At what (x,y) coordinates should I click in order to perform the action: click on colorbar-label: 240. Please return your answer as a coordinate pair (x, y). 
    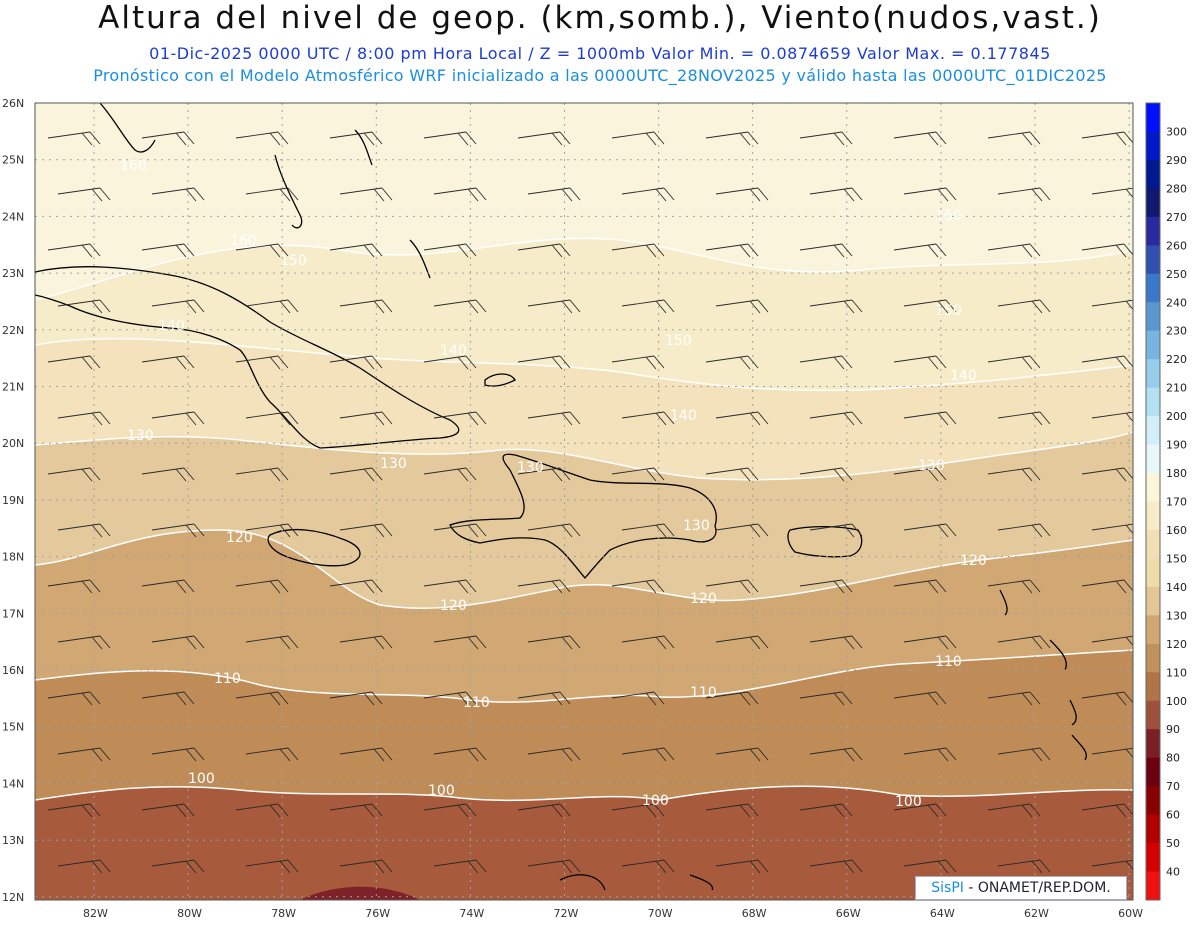
    Looking at the image, I should click on (1176, 302).